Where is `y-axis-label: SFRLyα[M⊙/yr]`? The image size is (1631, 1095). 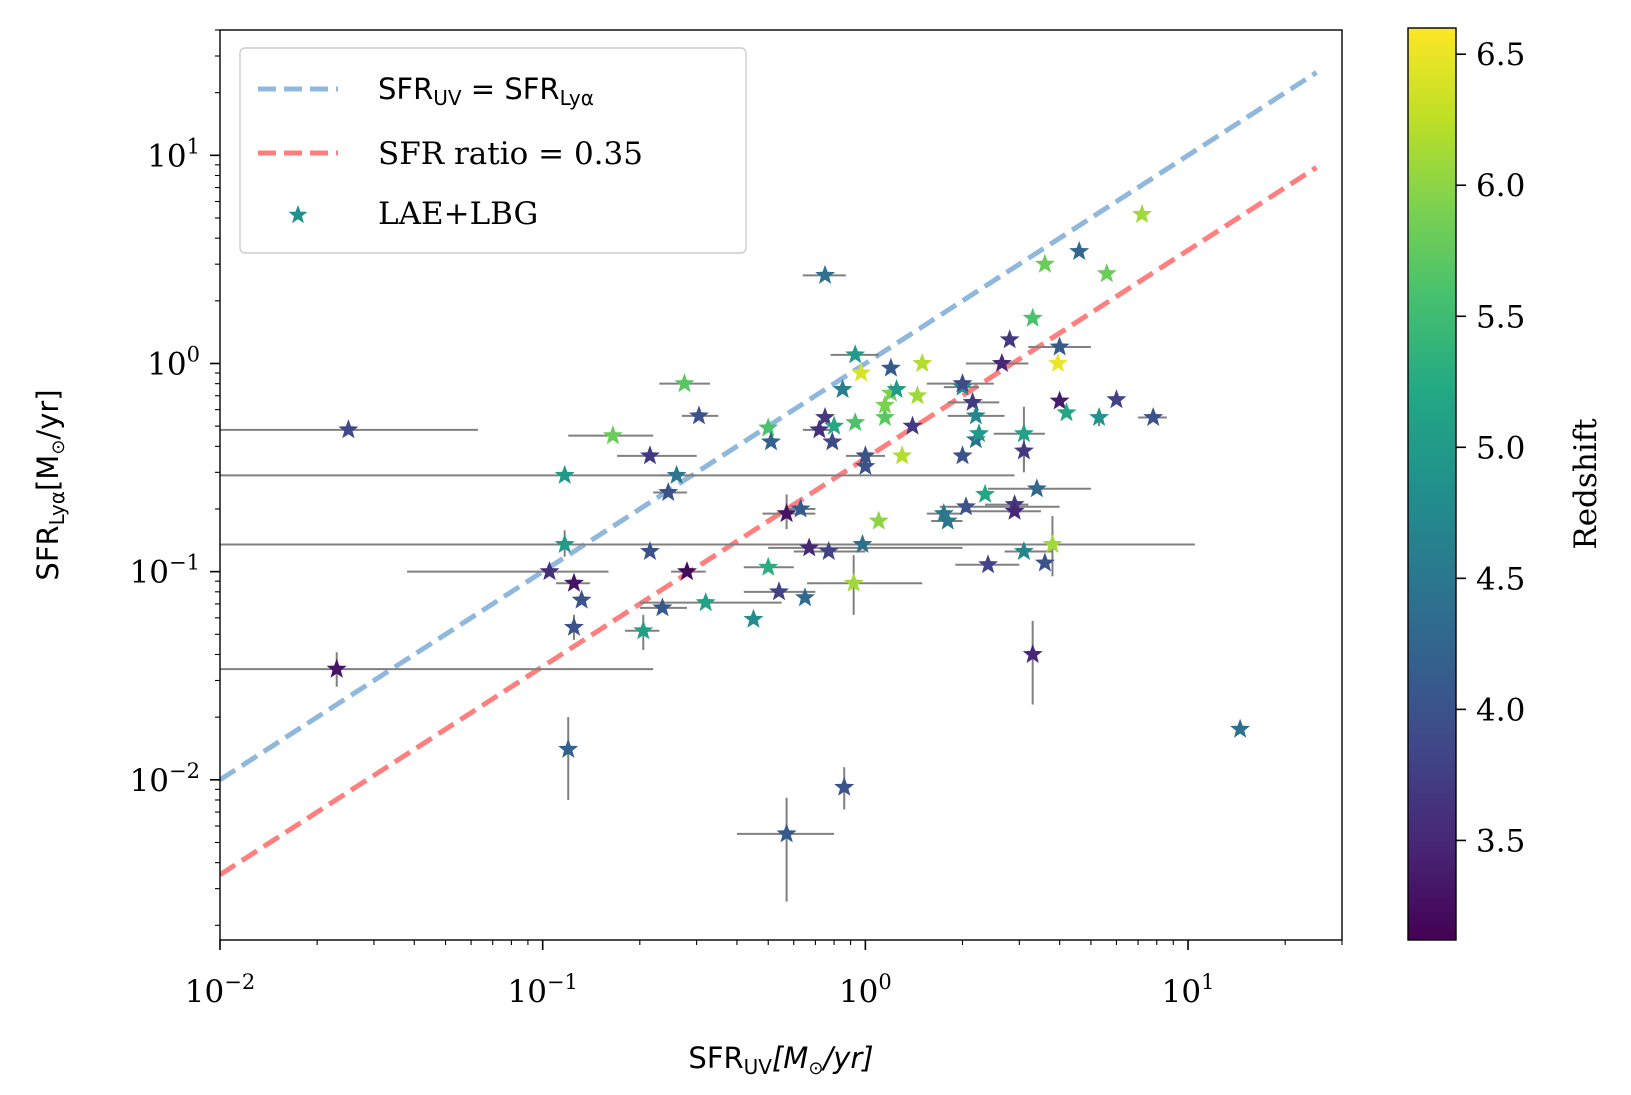
y-axis-label: SFRLyα[M⊙/yr] is located at coordinates (50, 484).